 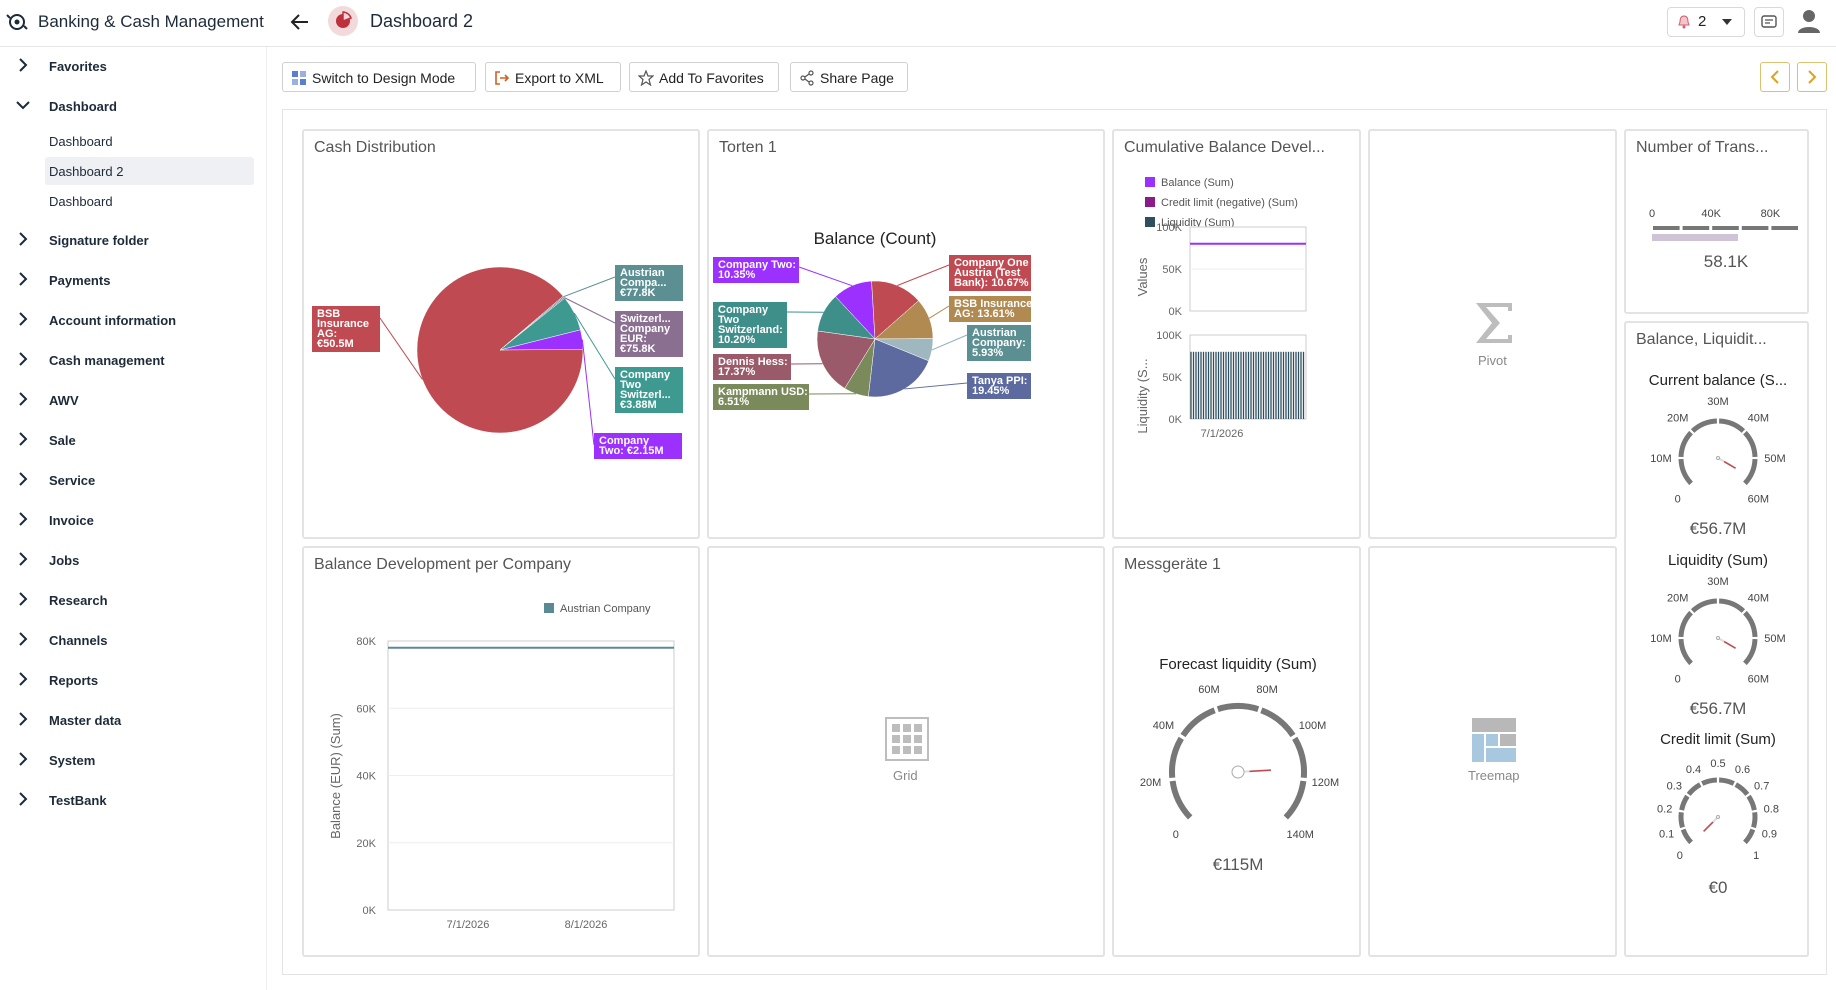 What do you see at coordinates (1718, 708) in the screenshot?
I see `gauge-value: €56.7M` at bounding box center [1718, 708].